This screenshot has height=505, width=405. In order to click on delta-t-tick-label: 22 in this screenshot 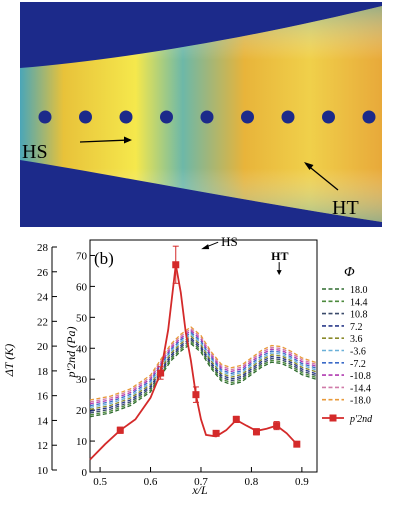, I will do `click(42, 322)`.